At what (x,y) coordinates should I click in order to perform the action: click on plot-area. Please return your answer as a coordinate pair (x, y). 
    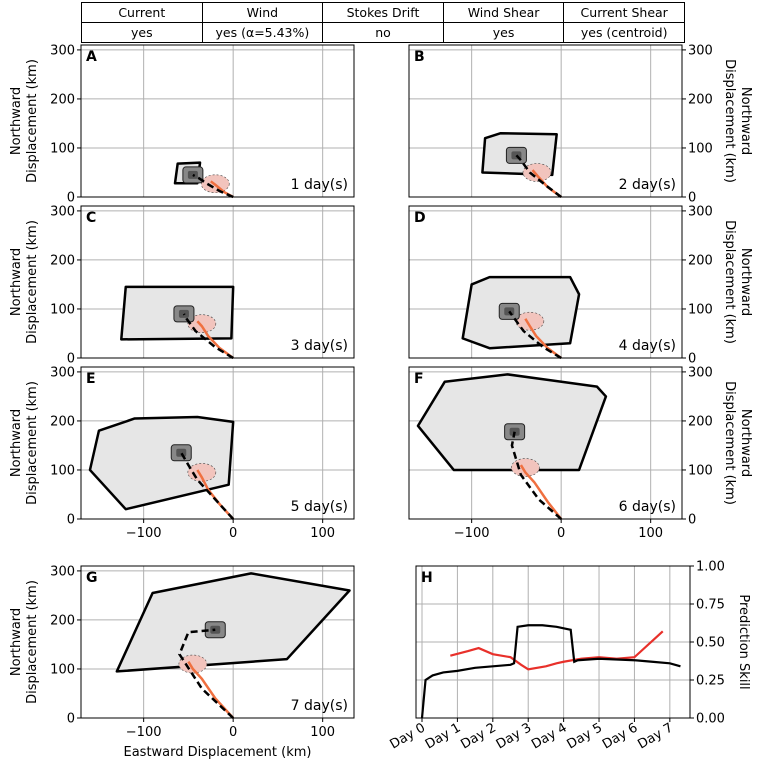
    Looking at the image, I should click on (217, 121).